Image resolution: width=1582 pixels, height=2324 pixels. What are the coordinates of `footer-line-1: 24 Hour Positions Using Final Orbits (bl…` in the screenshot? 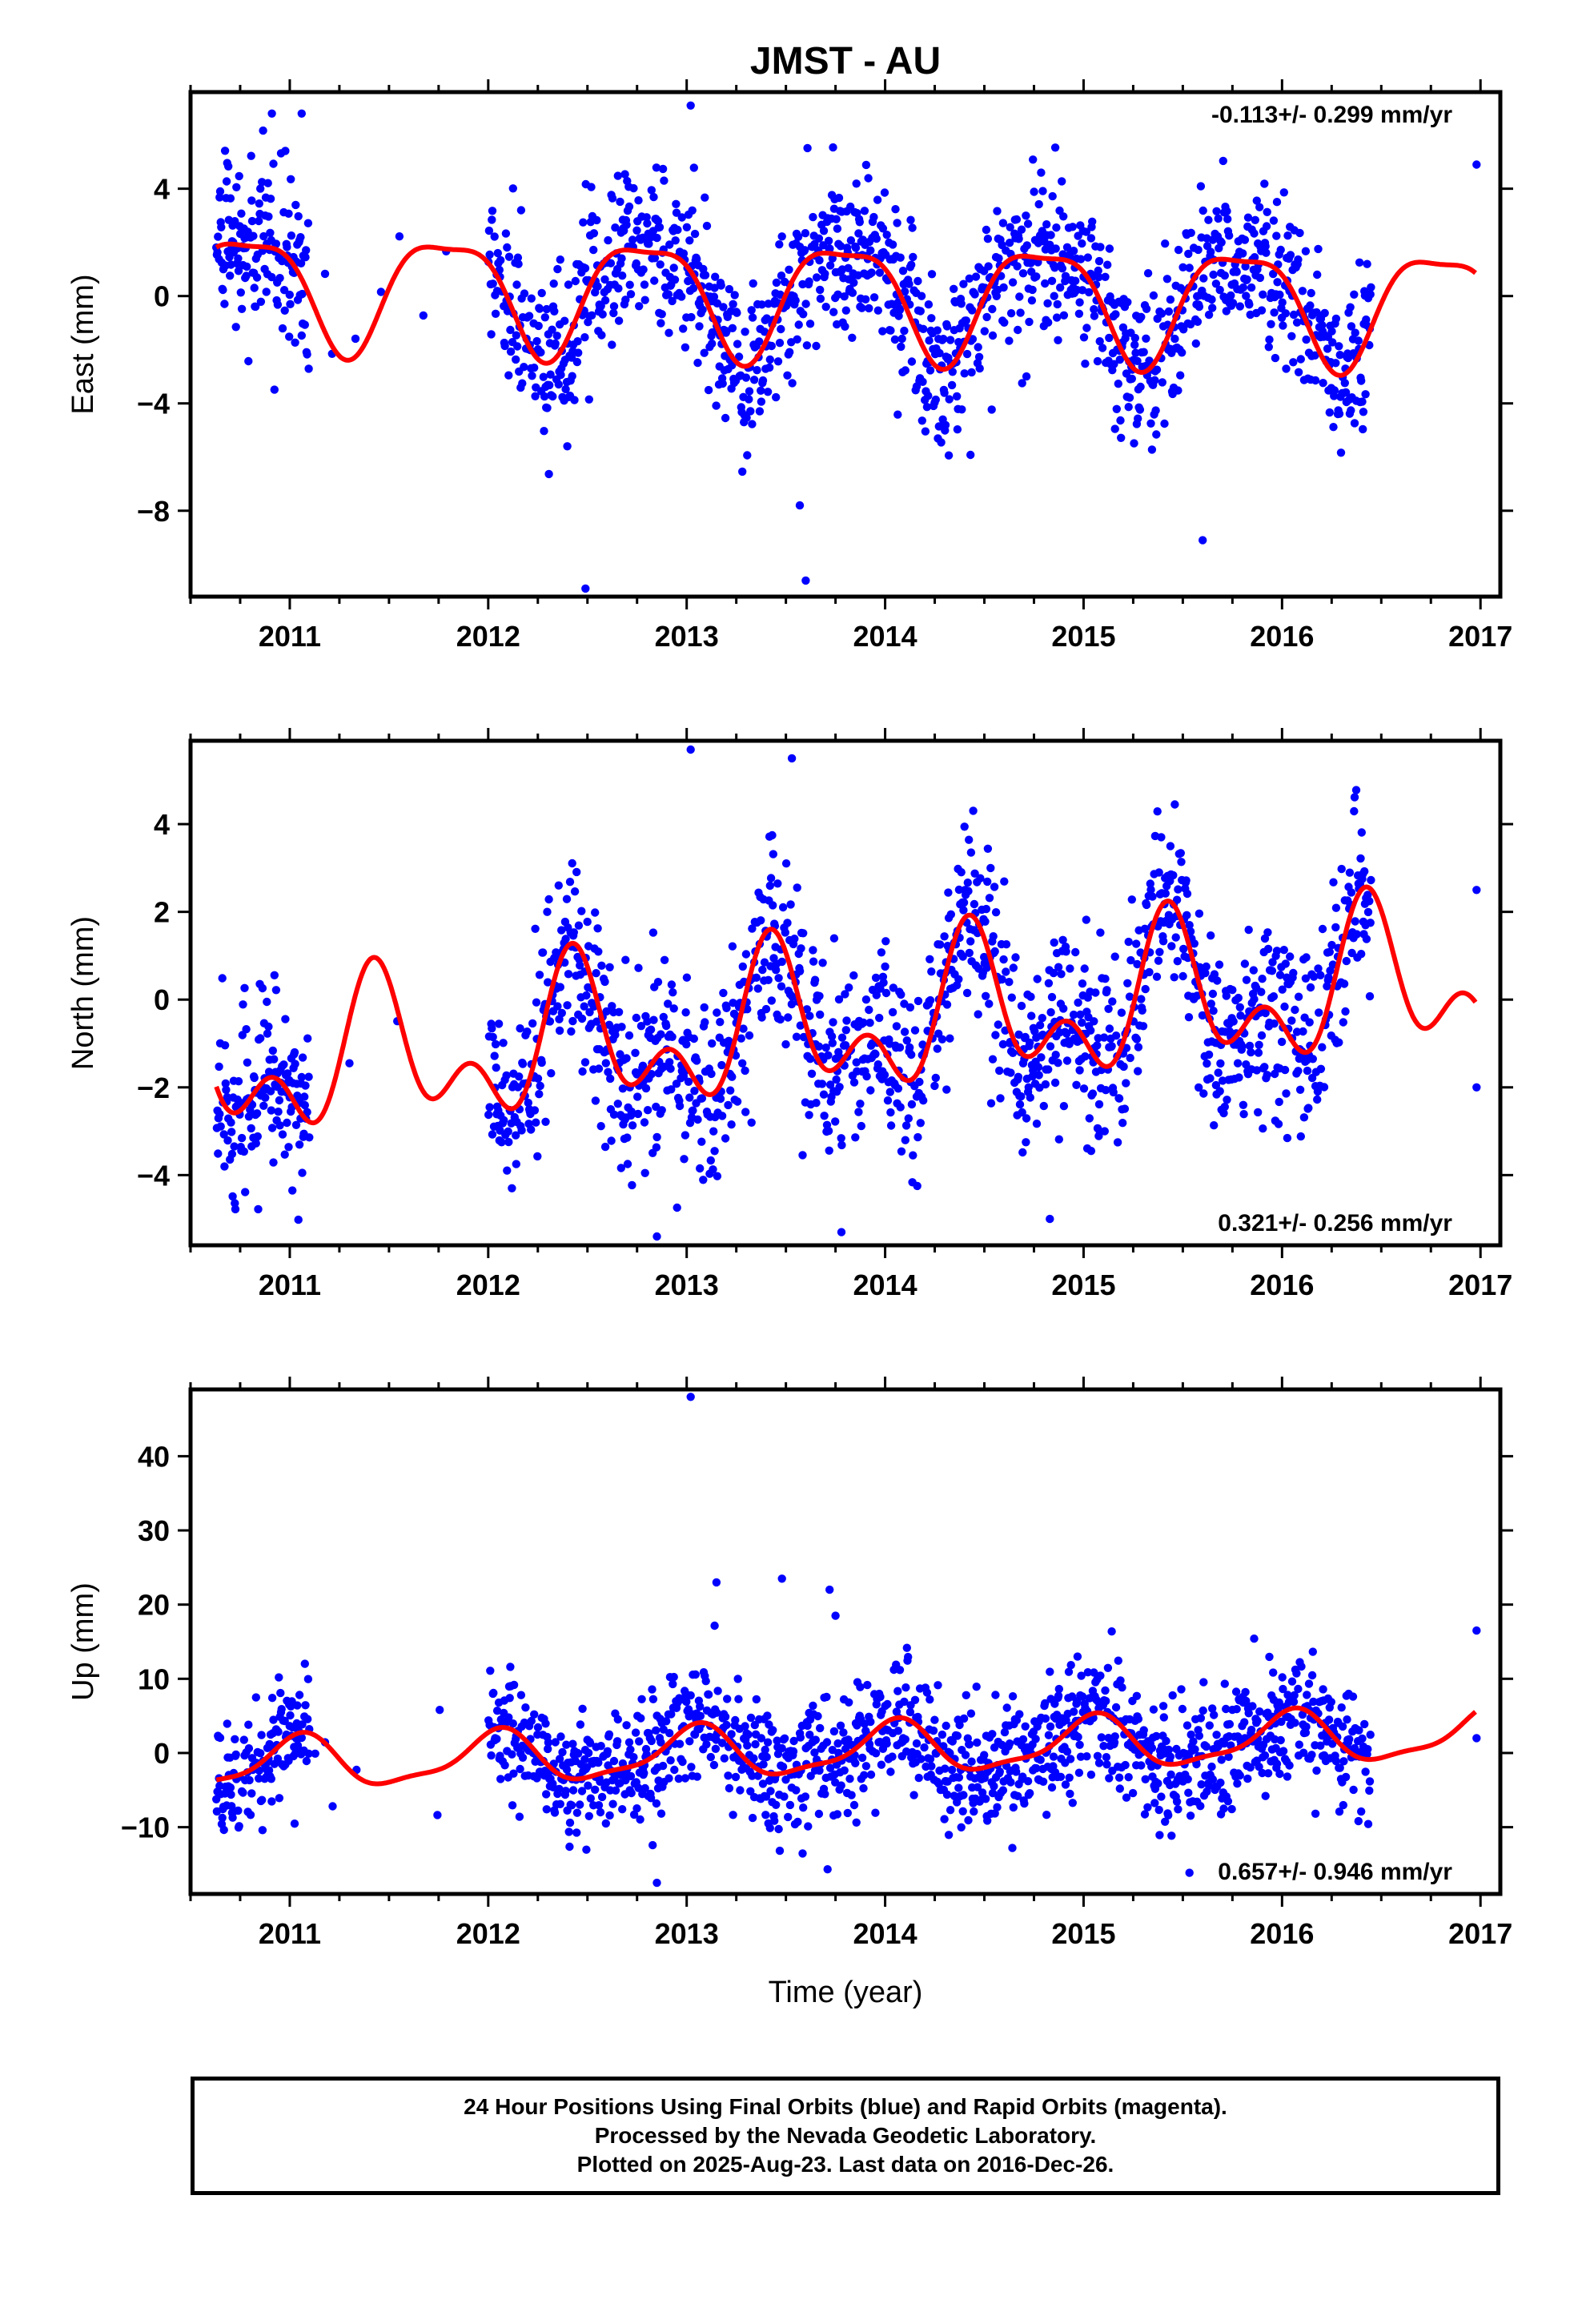 It's located at (846, 2106).